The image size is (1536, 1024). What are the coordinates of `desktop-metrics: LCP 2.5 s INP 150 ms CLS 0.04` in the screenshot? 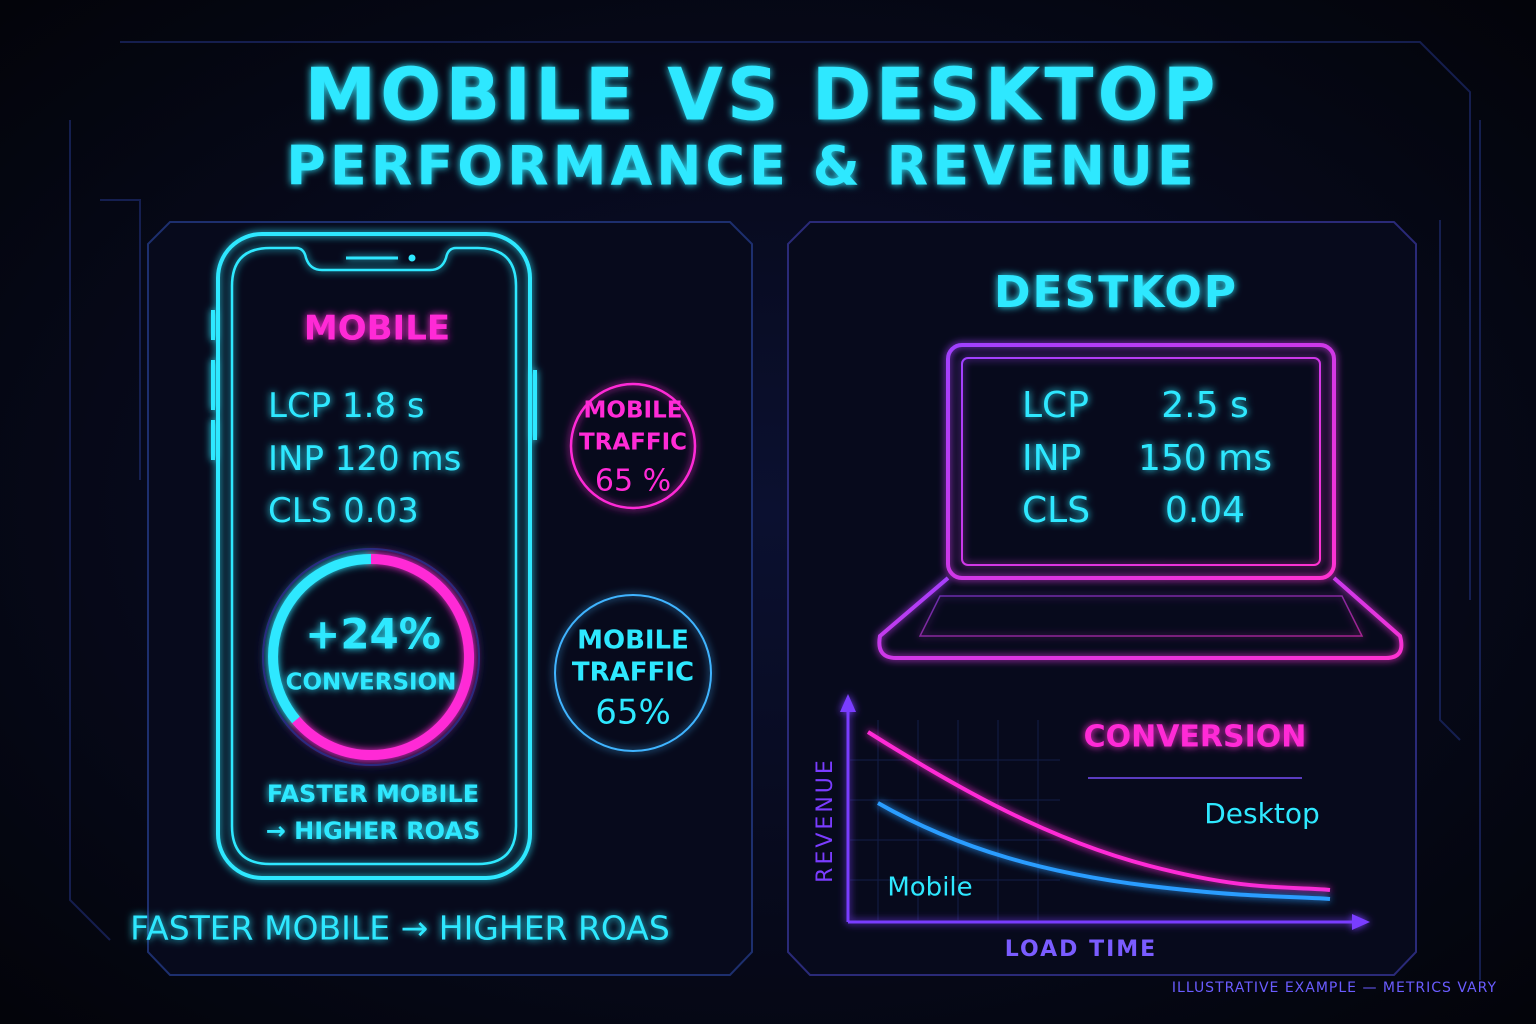 It's located at (1147, 458).